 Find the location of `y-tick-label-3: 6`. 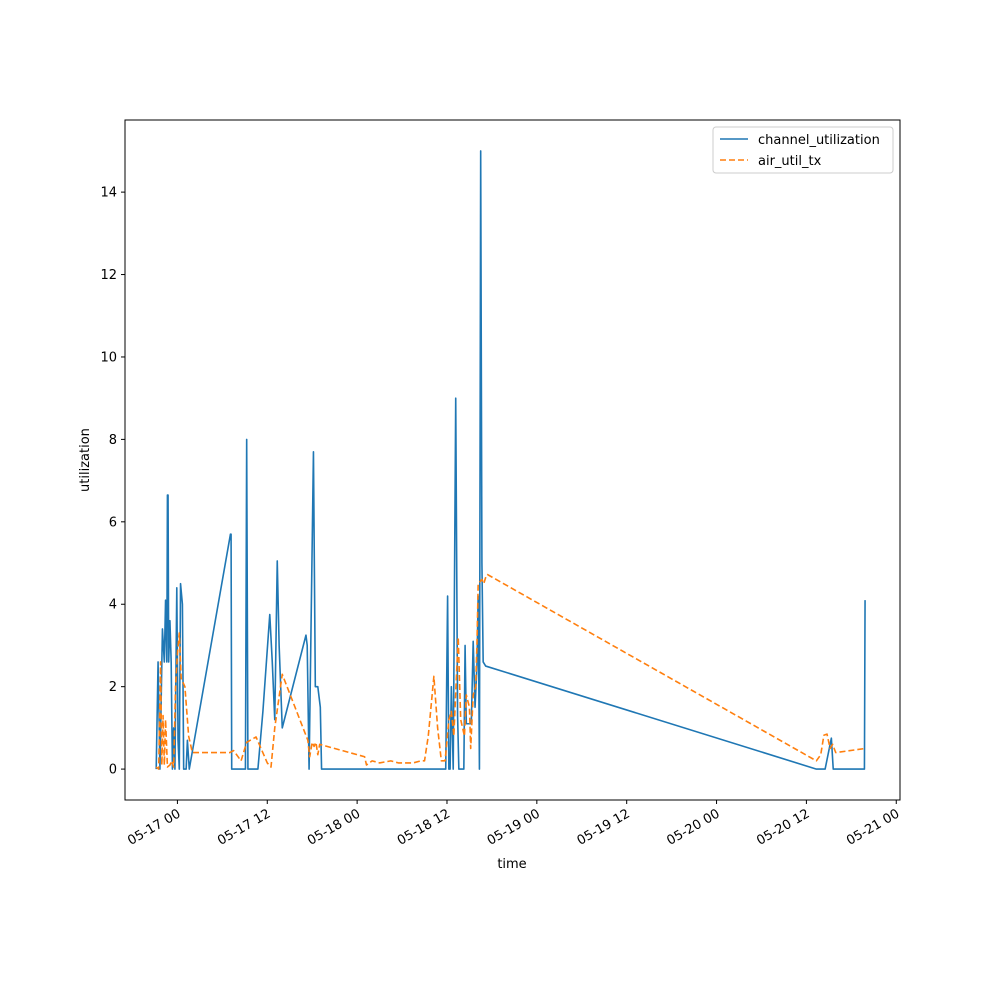

y-tick-label-3: 6 is located at coordinates (113, 522).